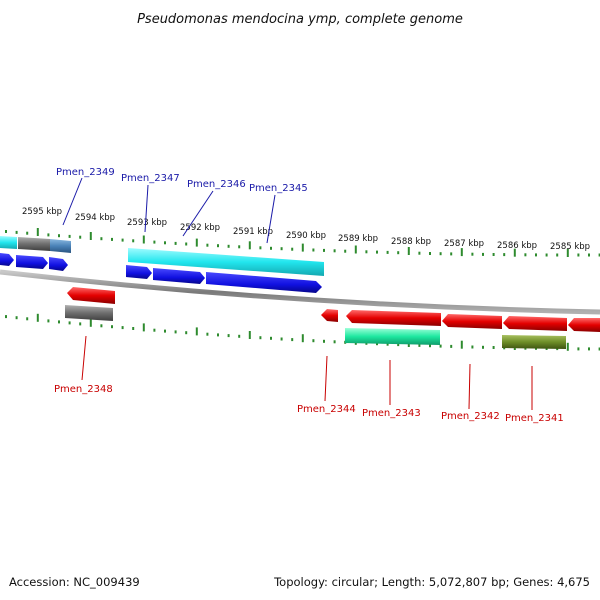  I want to click on reverse-strand-genes, so click(332, 318).